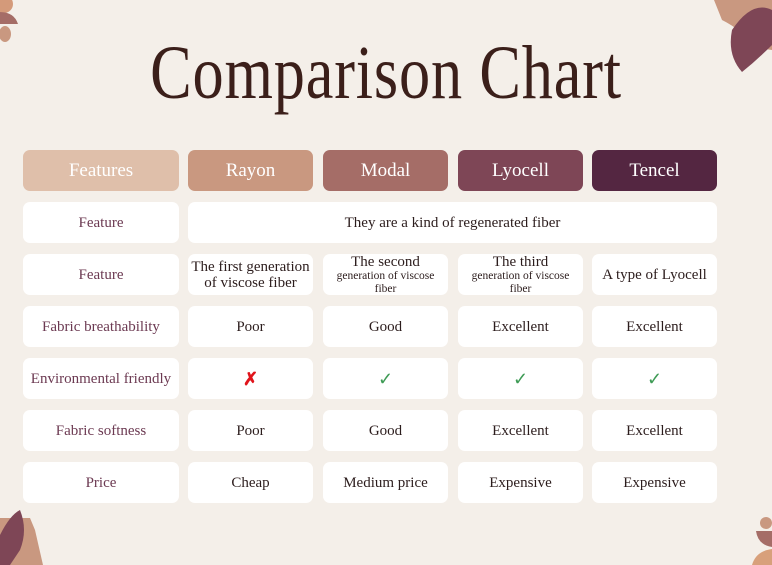 This screenshot has height=565, width=772. Describe the element at coordinates (386, 73) in the screenshot. I see `page-title: Comparison Chart` at that location.